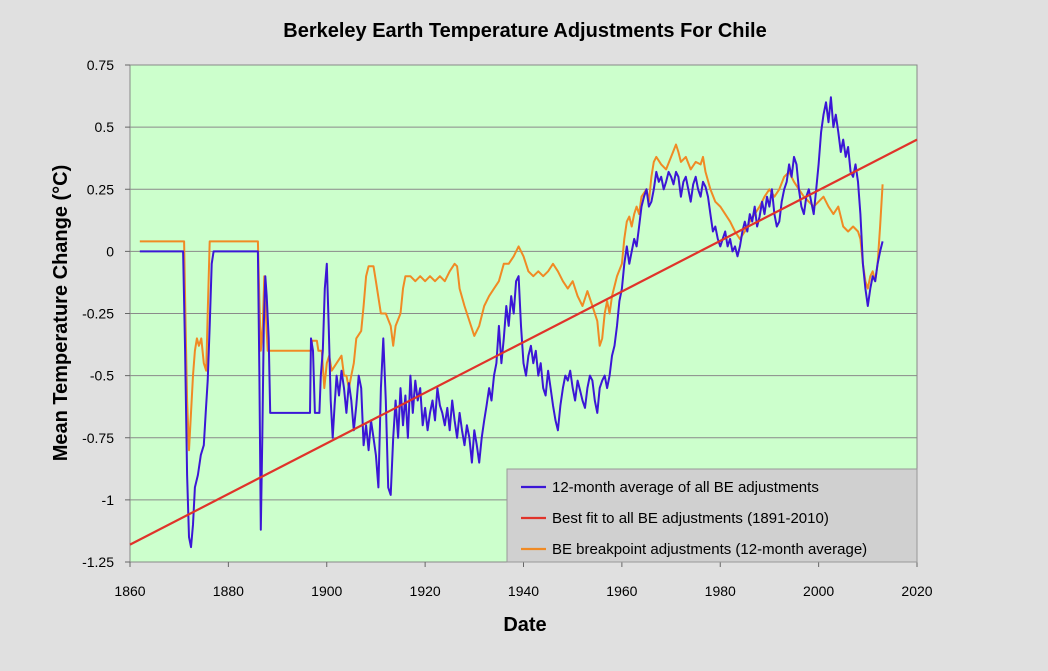 The image size is (1048, 671). What do you see at coordinates (523, 580) in the screenshot?
I see `x-axis-ticks: 1860 1880 1900 1920 1940 1960 1980 2000 2020` at bounding box center [523, 580].